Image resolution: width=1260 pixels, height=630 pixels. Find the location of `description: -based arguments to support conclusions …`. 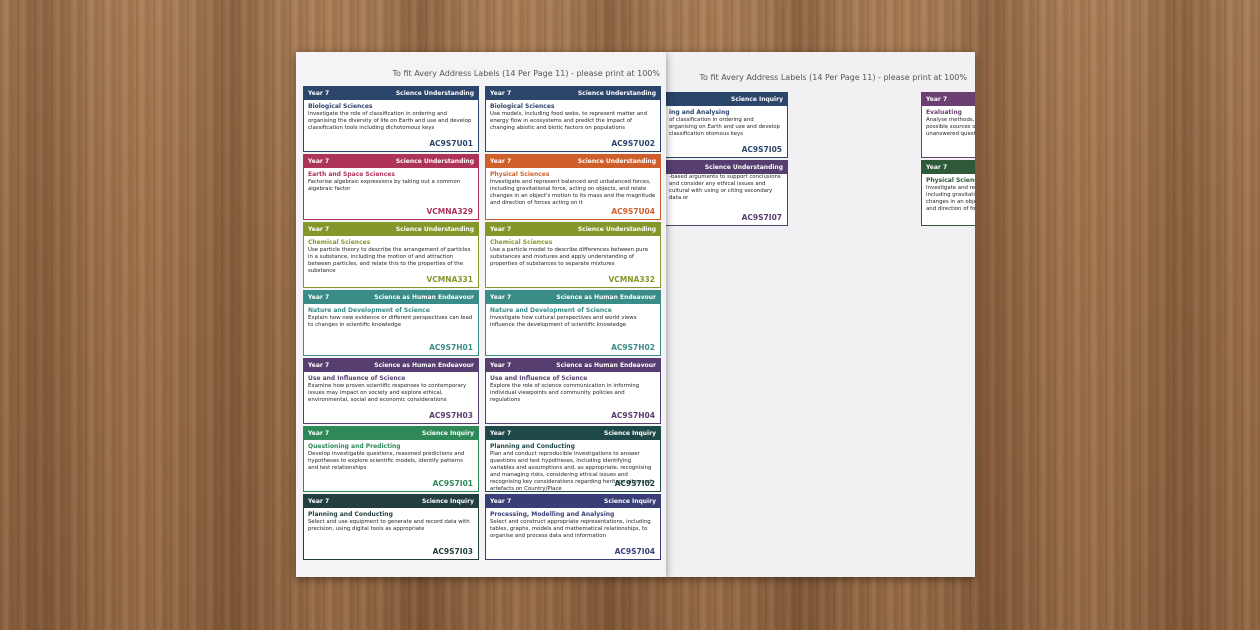

description: -based arguments to support conclusions … is located at coordinates (725, 187).